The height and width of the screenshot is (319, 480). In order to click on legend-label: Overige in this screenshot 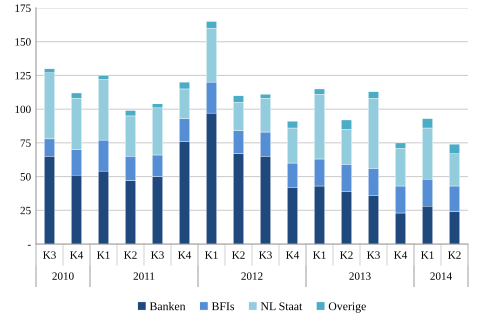, I will do `click(347, 307)`.